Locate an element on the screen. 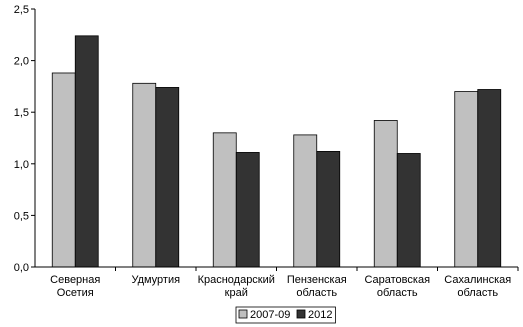 This screenshot has height=327, width=523. y-tick-label: 1,0 is located at coordinates (21, 165).